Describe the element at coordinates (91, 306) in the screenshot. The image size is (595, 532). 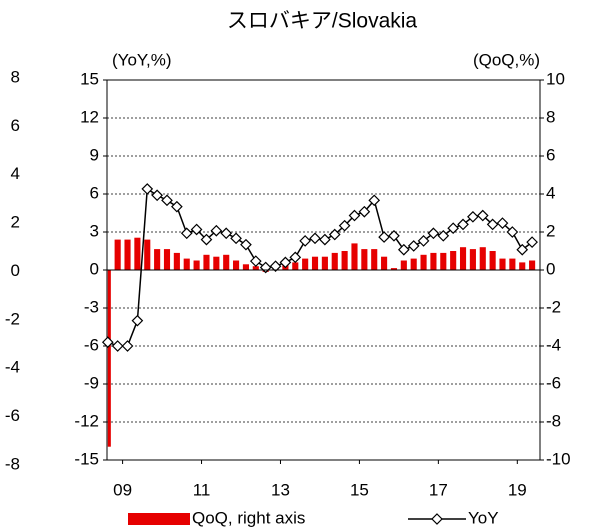
I see `y-tick-label: -3` at that location.